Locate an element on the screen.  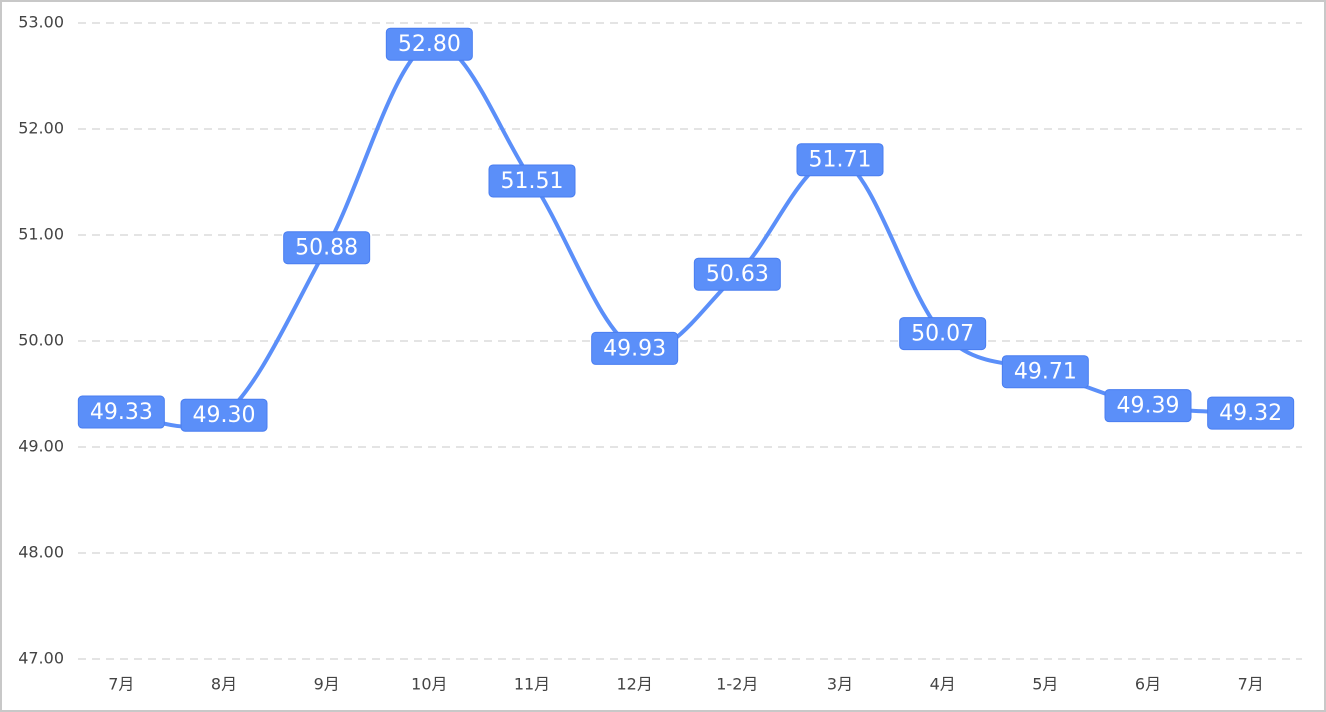
value-label: 49.33 is located at coordinates (121, 412).